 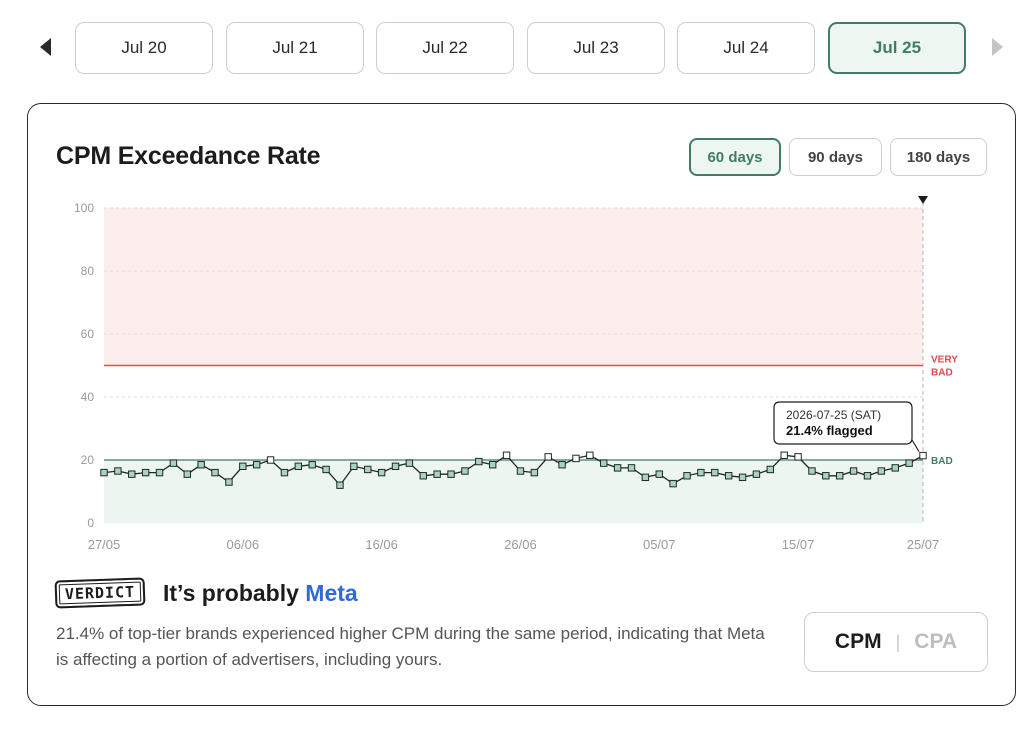 What do you see at coordinates (944, 360) in the screenshot?
I see `very-bad-label-0: VERY` at bounding box center [944, 360].